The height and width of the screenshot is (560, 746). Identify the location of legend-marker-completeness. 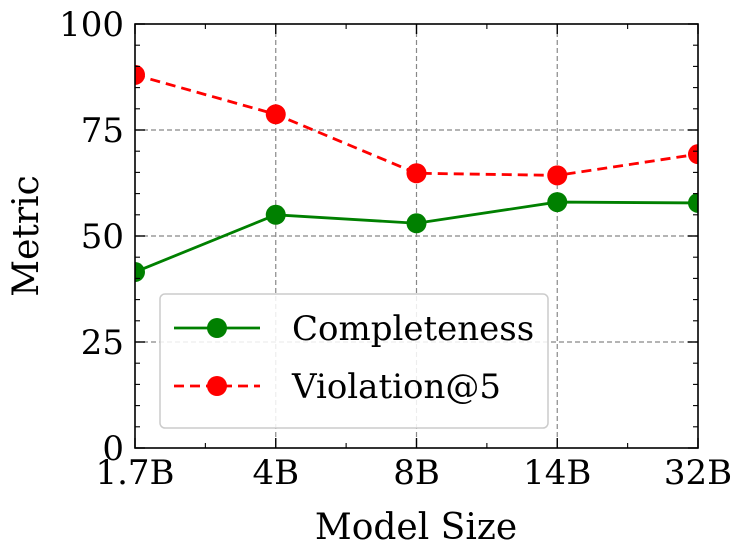
(217, 328).